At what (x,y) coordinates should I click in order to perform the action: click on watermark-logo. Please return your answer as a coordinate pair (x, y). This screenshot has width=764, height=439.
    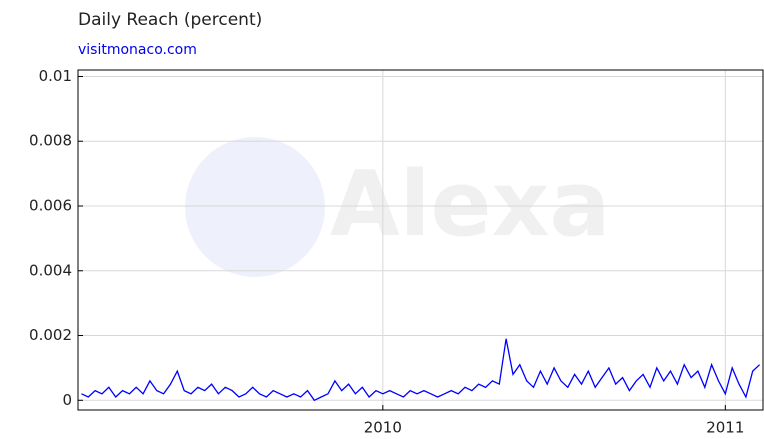
    Looking at the image, I should click on (255, 207).